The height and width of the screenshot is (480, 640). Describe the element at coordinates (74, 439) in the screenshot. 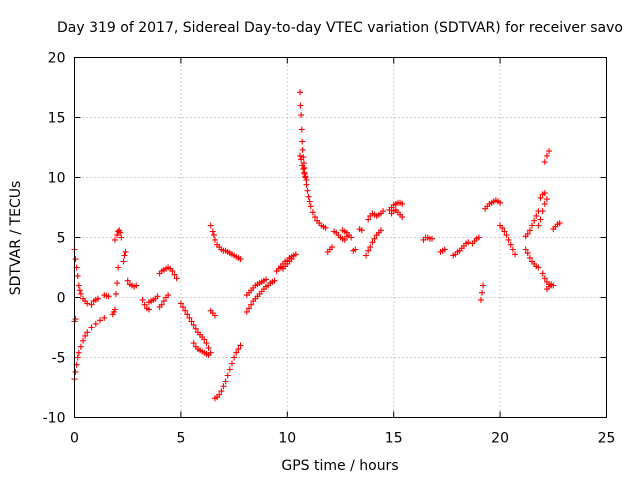

I see `x-tick-label: 0` at that location.